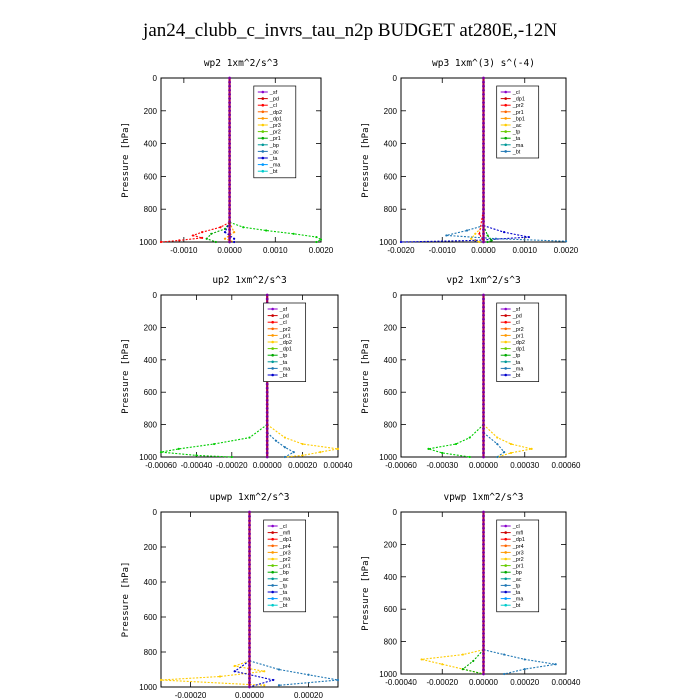 This screenshot has width=700, height=700. I want to click on series-line-bp1, so click(487, 234).